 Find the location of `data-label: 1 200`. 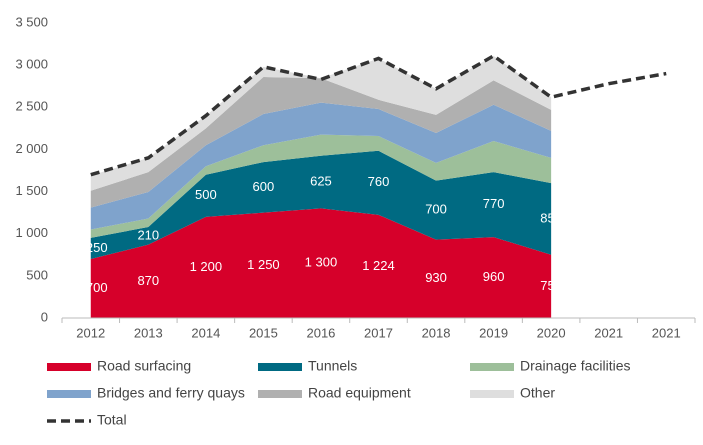

data-label: 1 200 is located at coordinates (206, 266).